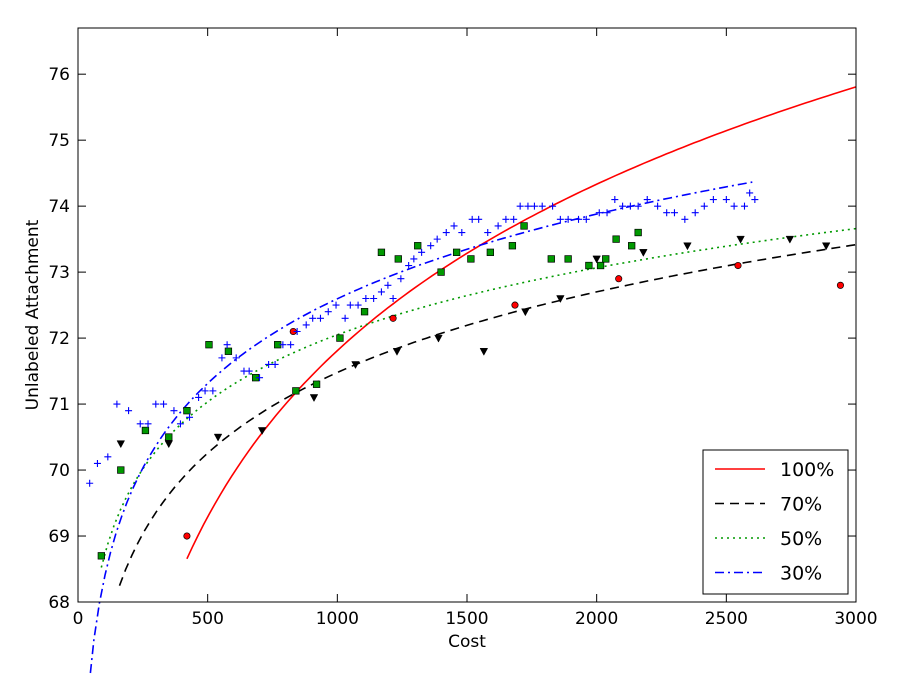  What do you see at coordinates (801, 574) in the screenshot?
I see `legend-label-3: 30%` at bounding box center [801, 574].